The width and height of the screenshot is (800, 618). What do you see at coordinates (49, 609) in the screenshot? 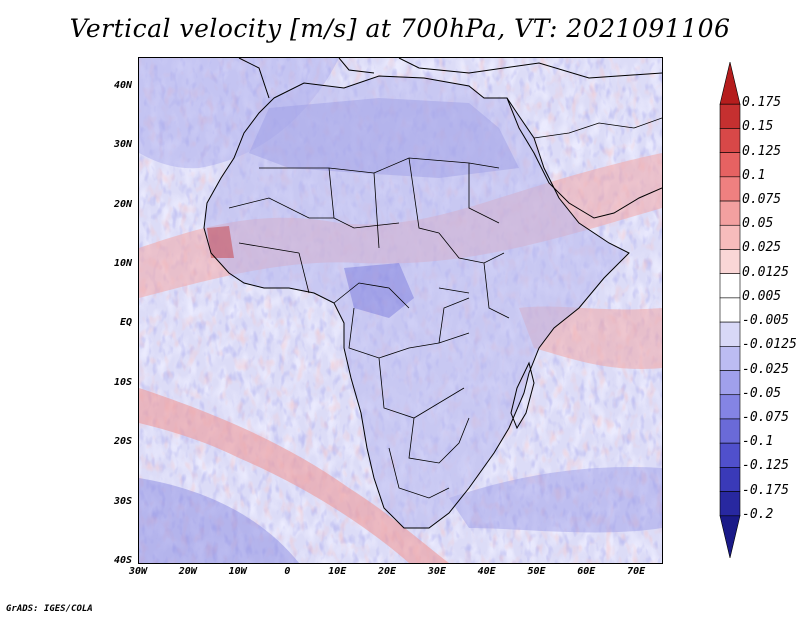
I see `grads-credit: GrADS: IGES/COLA` at bounding box center [49, 609].